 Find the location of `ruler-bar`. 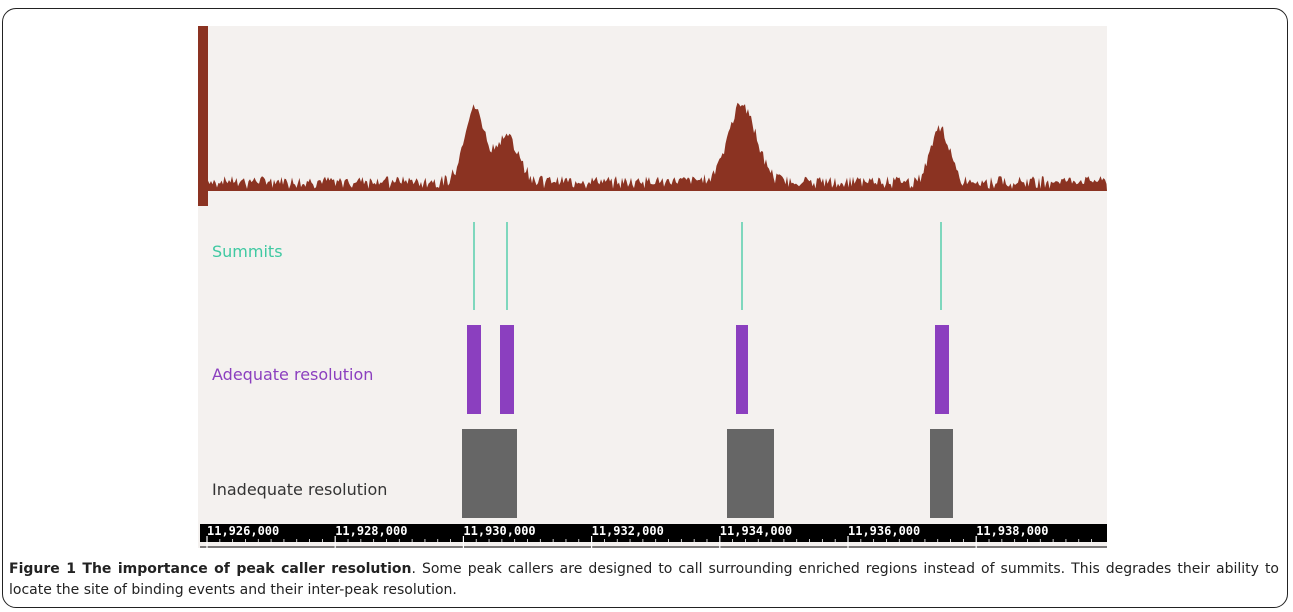

ruler-bar is located at coordinates (653, 533).